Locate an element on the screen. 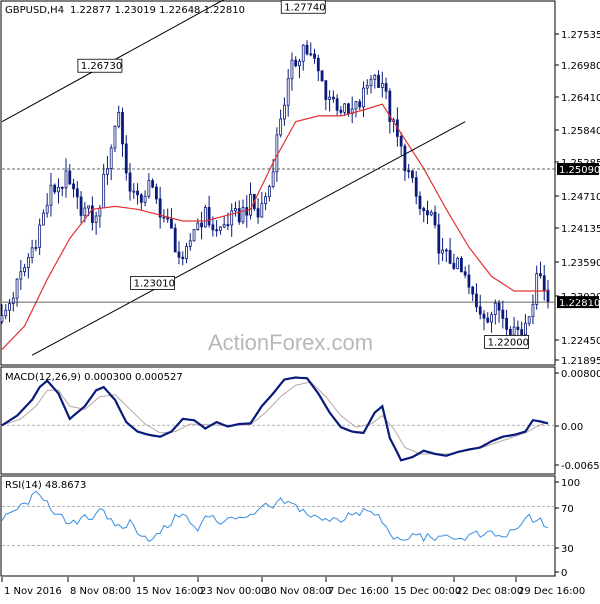 The width and height of the screenshot is (600, 604). macd-y-tick-label: 0.008001 is located at coordinates (580, 374).